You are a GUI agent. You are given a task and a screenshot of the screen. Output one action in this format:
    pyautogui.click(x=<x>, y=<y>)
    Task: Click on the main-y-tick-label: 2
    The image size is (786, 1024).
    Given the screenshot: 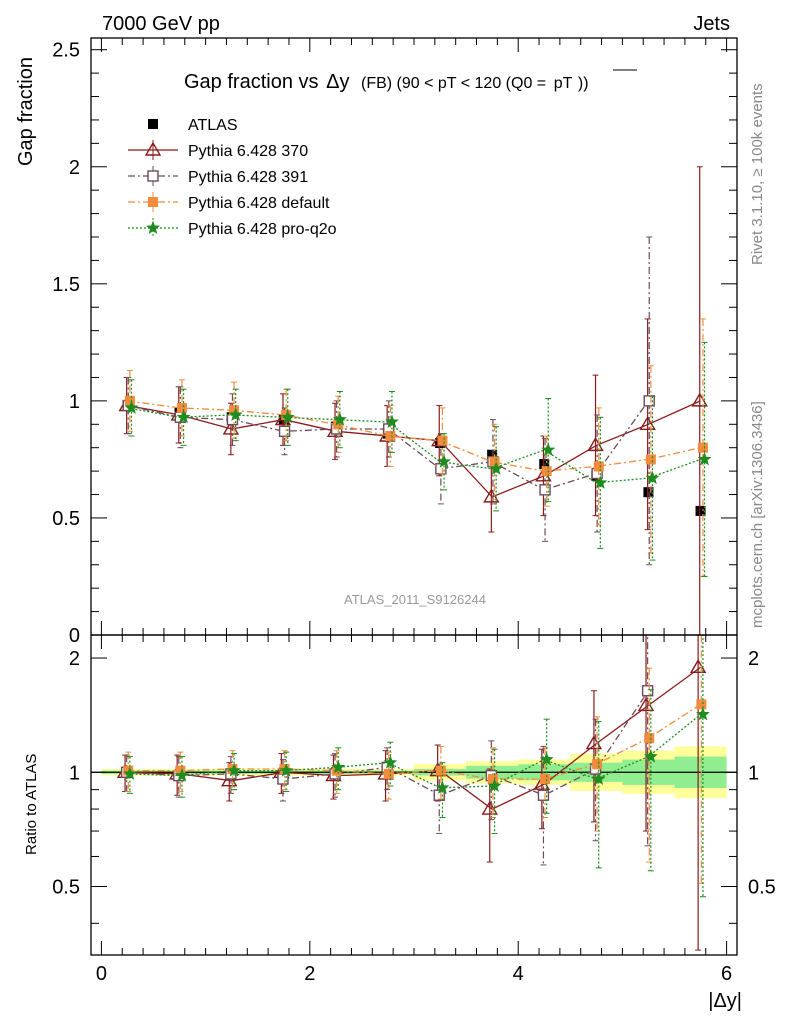 What is the action you would take?
    pyautogui.click(x=74, y=168)
    